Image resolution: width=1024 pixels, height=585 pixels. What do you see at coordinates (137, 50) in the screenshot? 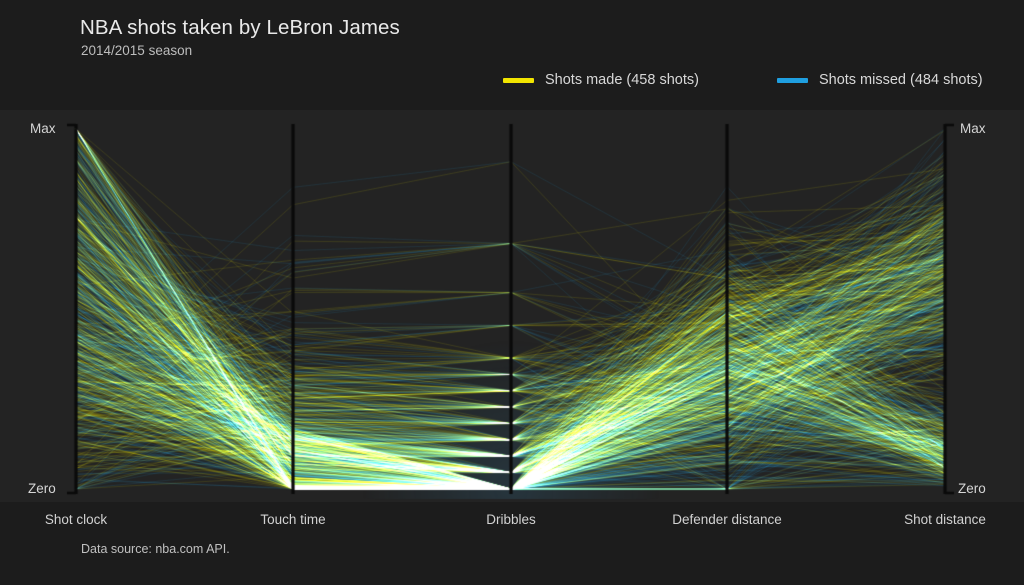
I see `page-subtitle: 2014/2015 season` at bounding box center [137, 50].